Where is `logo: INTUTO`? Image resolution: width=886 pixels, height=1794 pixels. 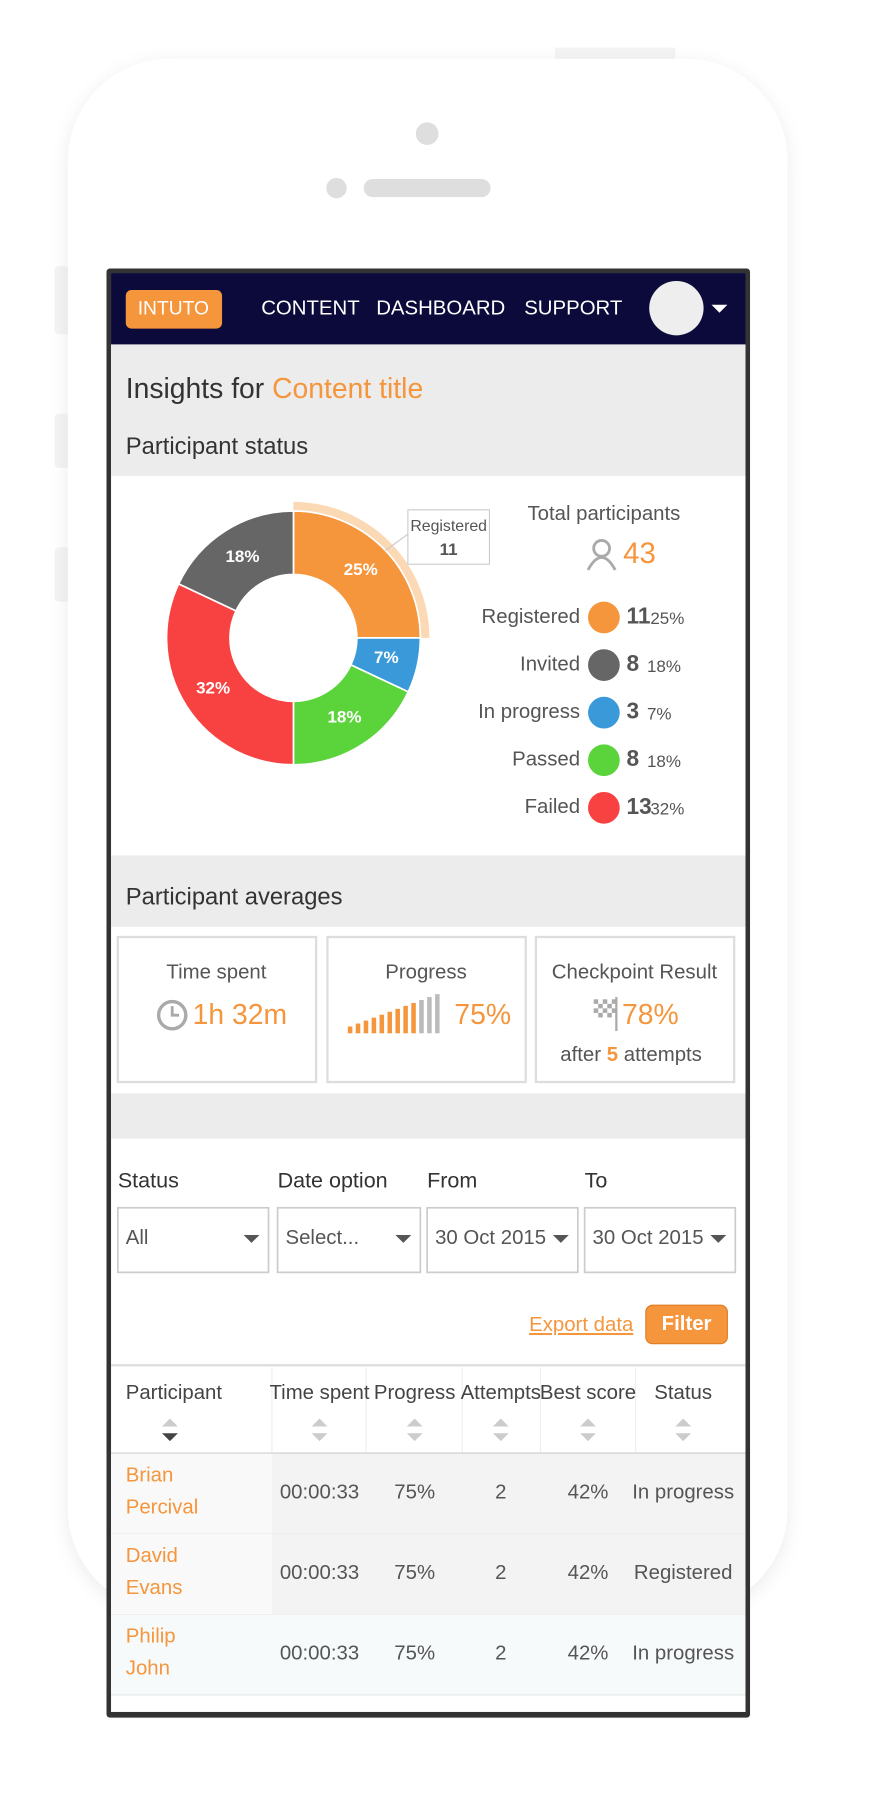 logo: INTUTO is located at coordinates (173, 308).